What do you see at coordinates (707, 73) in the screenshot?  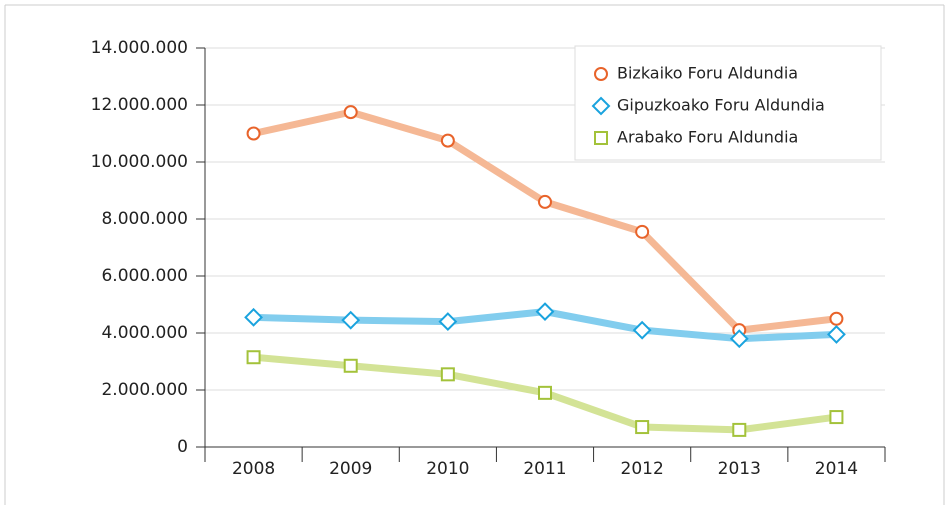 I see `legend-label: Bizkaiko Foru Aldundia` at bounding box center [707, 73].